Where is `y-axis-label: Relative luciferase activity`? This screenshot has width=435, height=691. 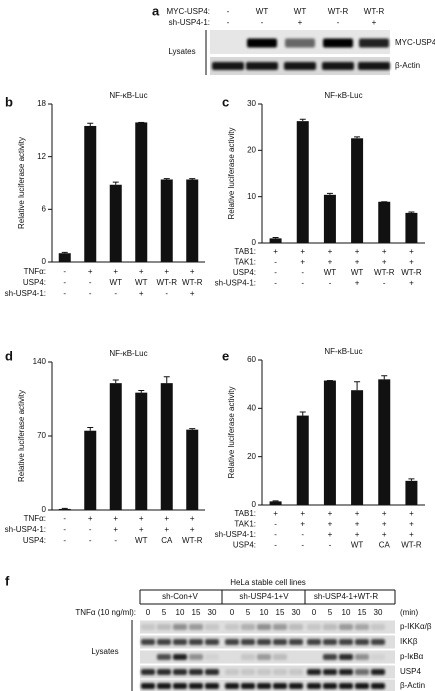 y-axis-label: Relative luciferase activity is located at coordinates (231, 432).